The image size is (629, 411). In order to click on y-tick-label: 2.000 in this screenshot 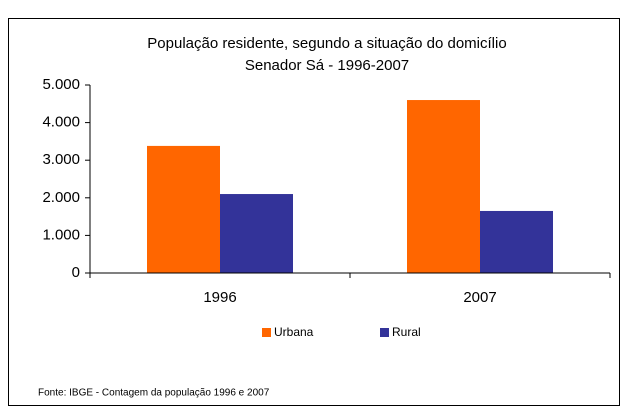, I will do `click(61, 197)`.